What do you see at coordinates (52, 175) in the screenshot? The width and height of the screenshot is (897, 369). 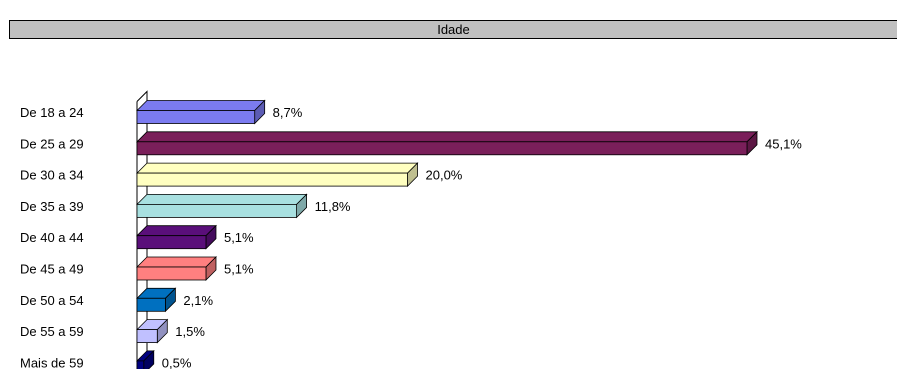 I see `category-label: De 30 a 34` at bounding box center [52, 175].